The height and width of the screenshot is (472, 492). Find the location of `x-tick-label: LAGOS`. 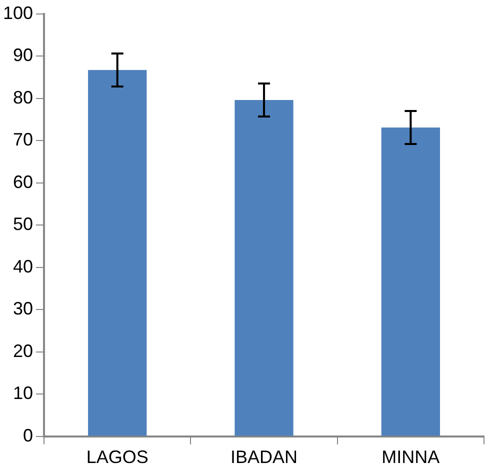

x-tick-label: LAGOS is located at coordinates (117, 457).